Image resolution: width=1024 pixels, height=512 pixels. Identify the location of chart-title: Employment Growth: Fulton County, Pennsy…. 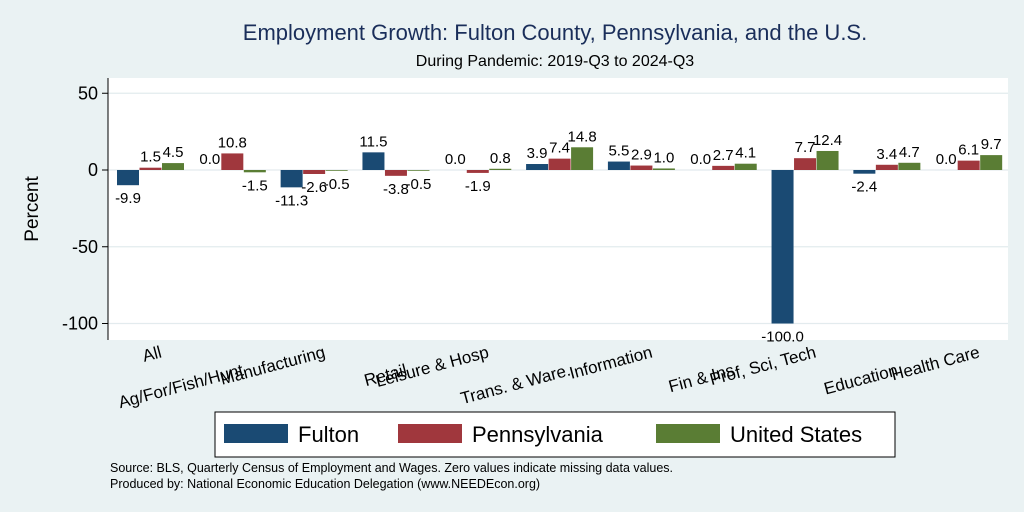
(555, 32).